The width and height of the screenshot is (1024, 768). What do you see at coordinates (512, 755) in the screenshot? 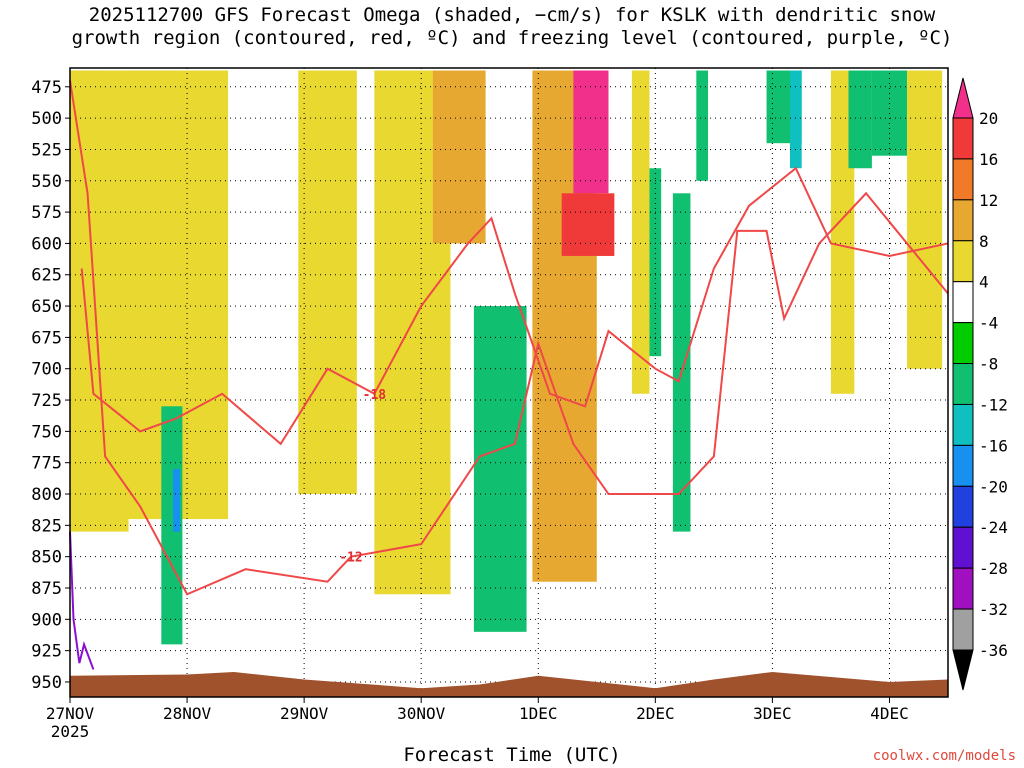
I see `x-axis-label: Forecast Time (UTC)` at bounding box center [512, 755].